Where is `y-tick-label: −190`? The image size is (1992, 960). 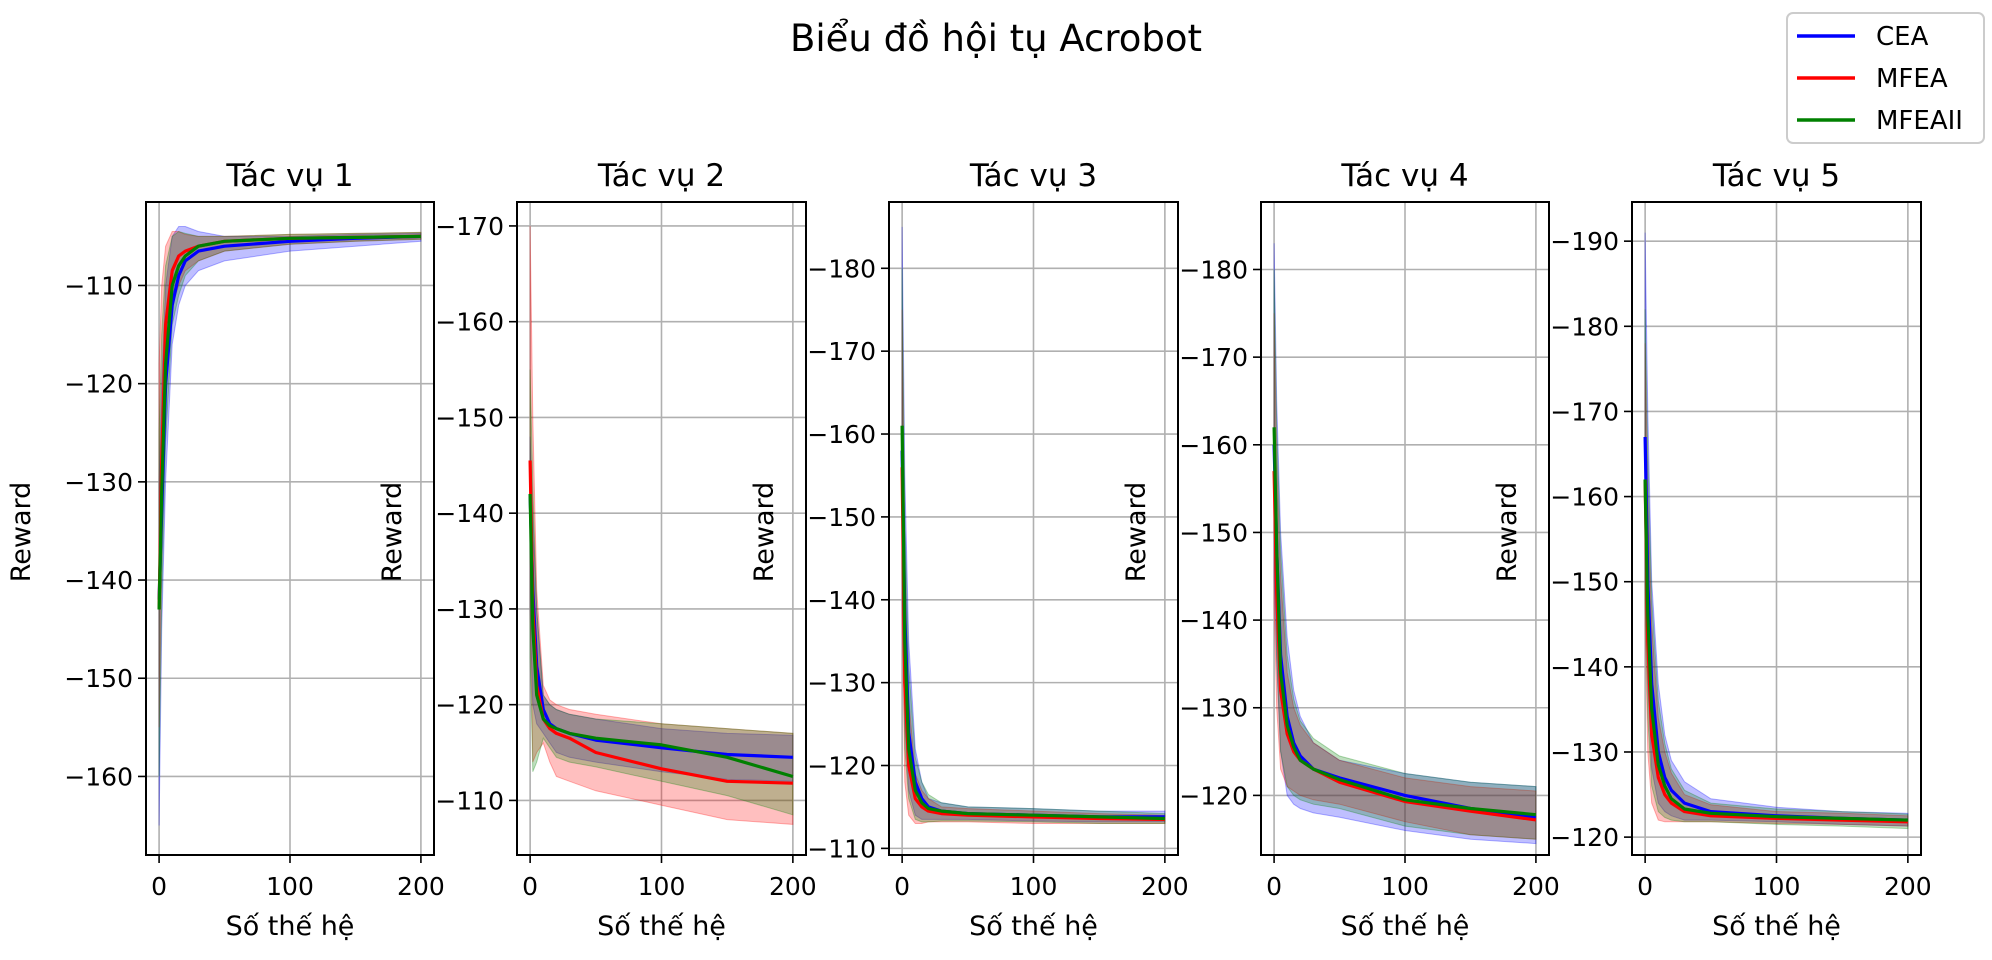
y-tick-label: −190 is located at coordinates (1584, 241).